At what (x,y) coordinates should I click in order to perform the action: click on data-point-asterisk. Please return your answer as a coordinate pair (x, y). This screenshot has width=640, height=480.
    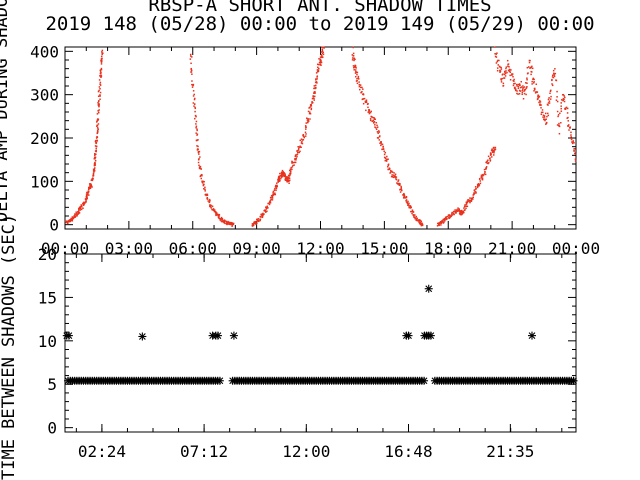
    Looking at the image, I should click on (217, 335).